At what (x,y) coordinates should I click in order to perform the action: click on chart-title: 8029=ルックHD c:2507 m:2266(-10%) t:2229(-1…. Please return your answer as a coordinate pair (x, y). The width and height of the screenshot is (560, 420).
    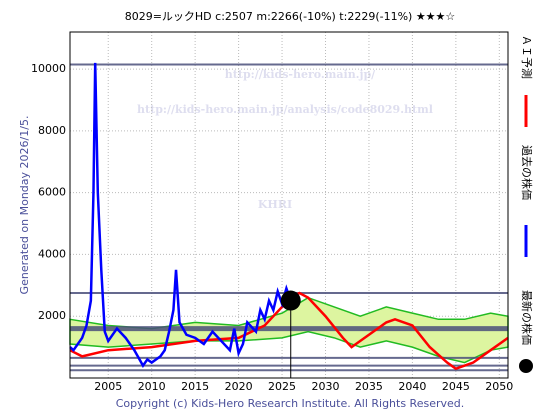
    Looking at the image, I should click on (290, 16).